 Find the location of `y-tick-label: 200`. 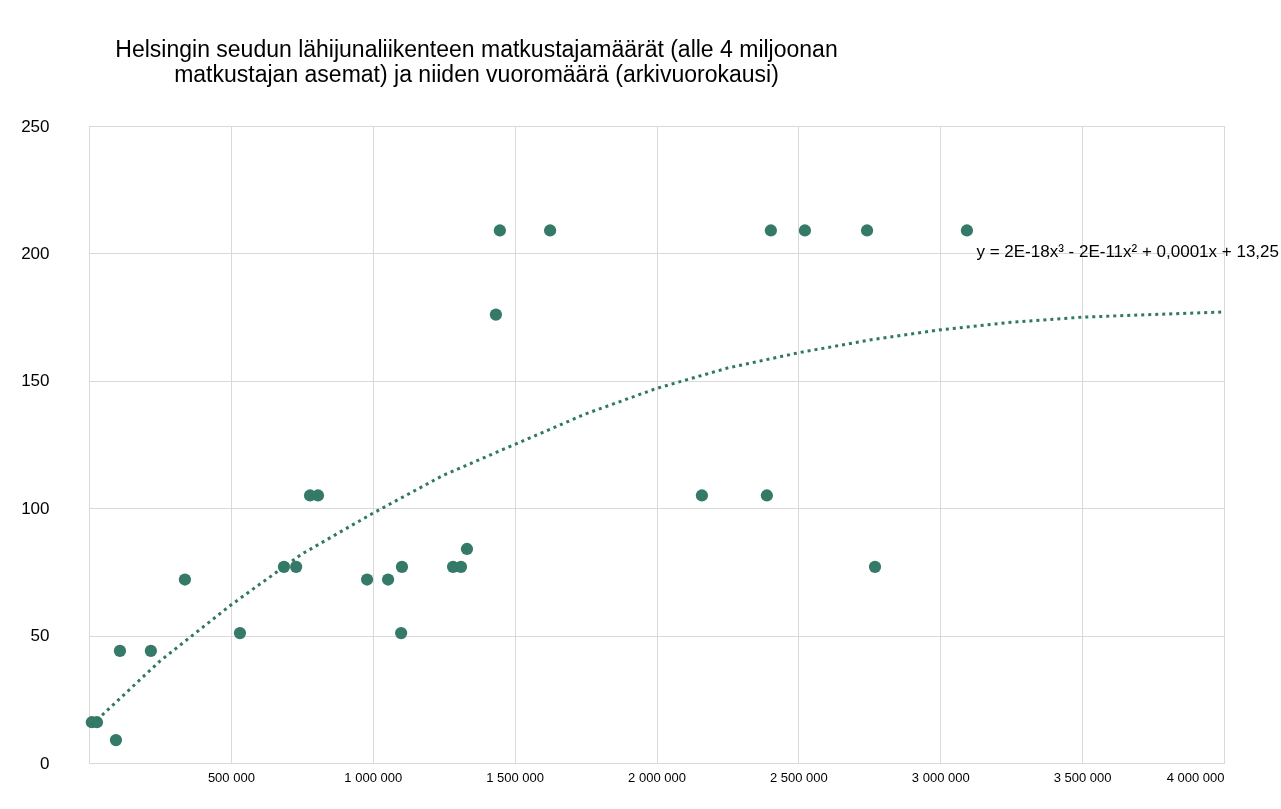

y-tick-label: 200 is located at coordinates (35, 253).